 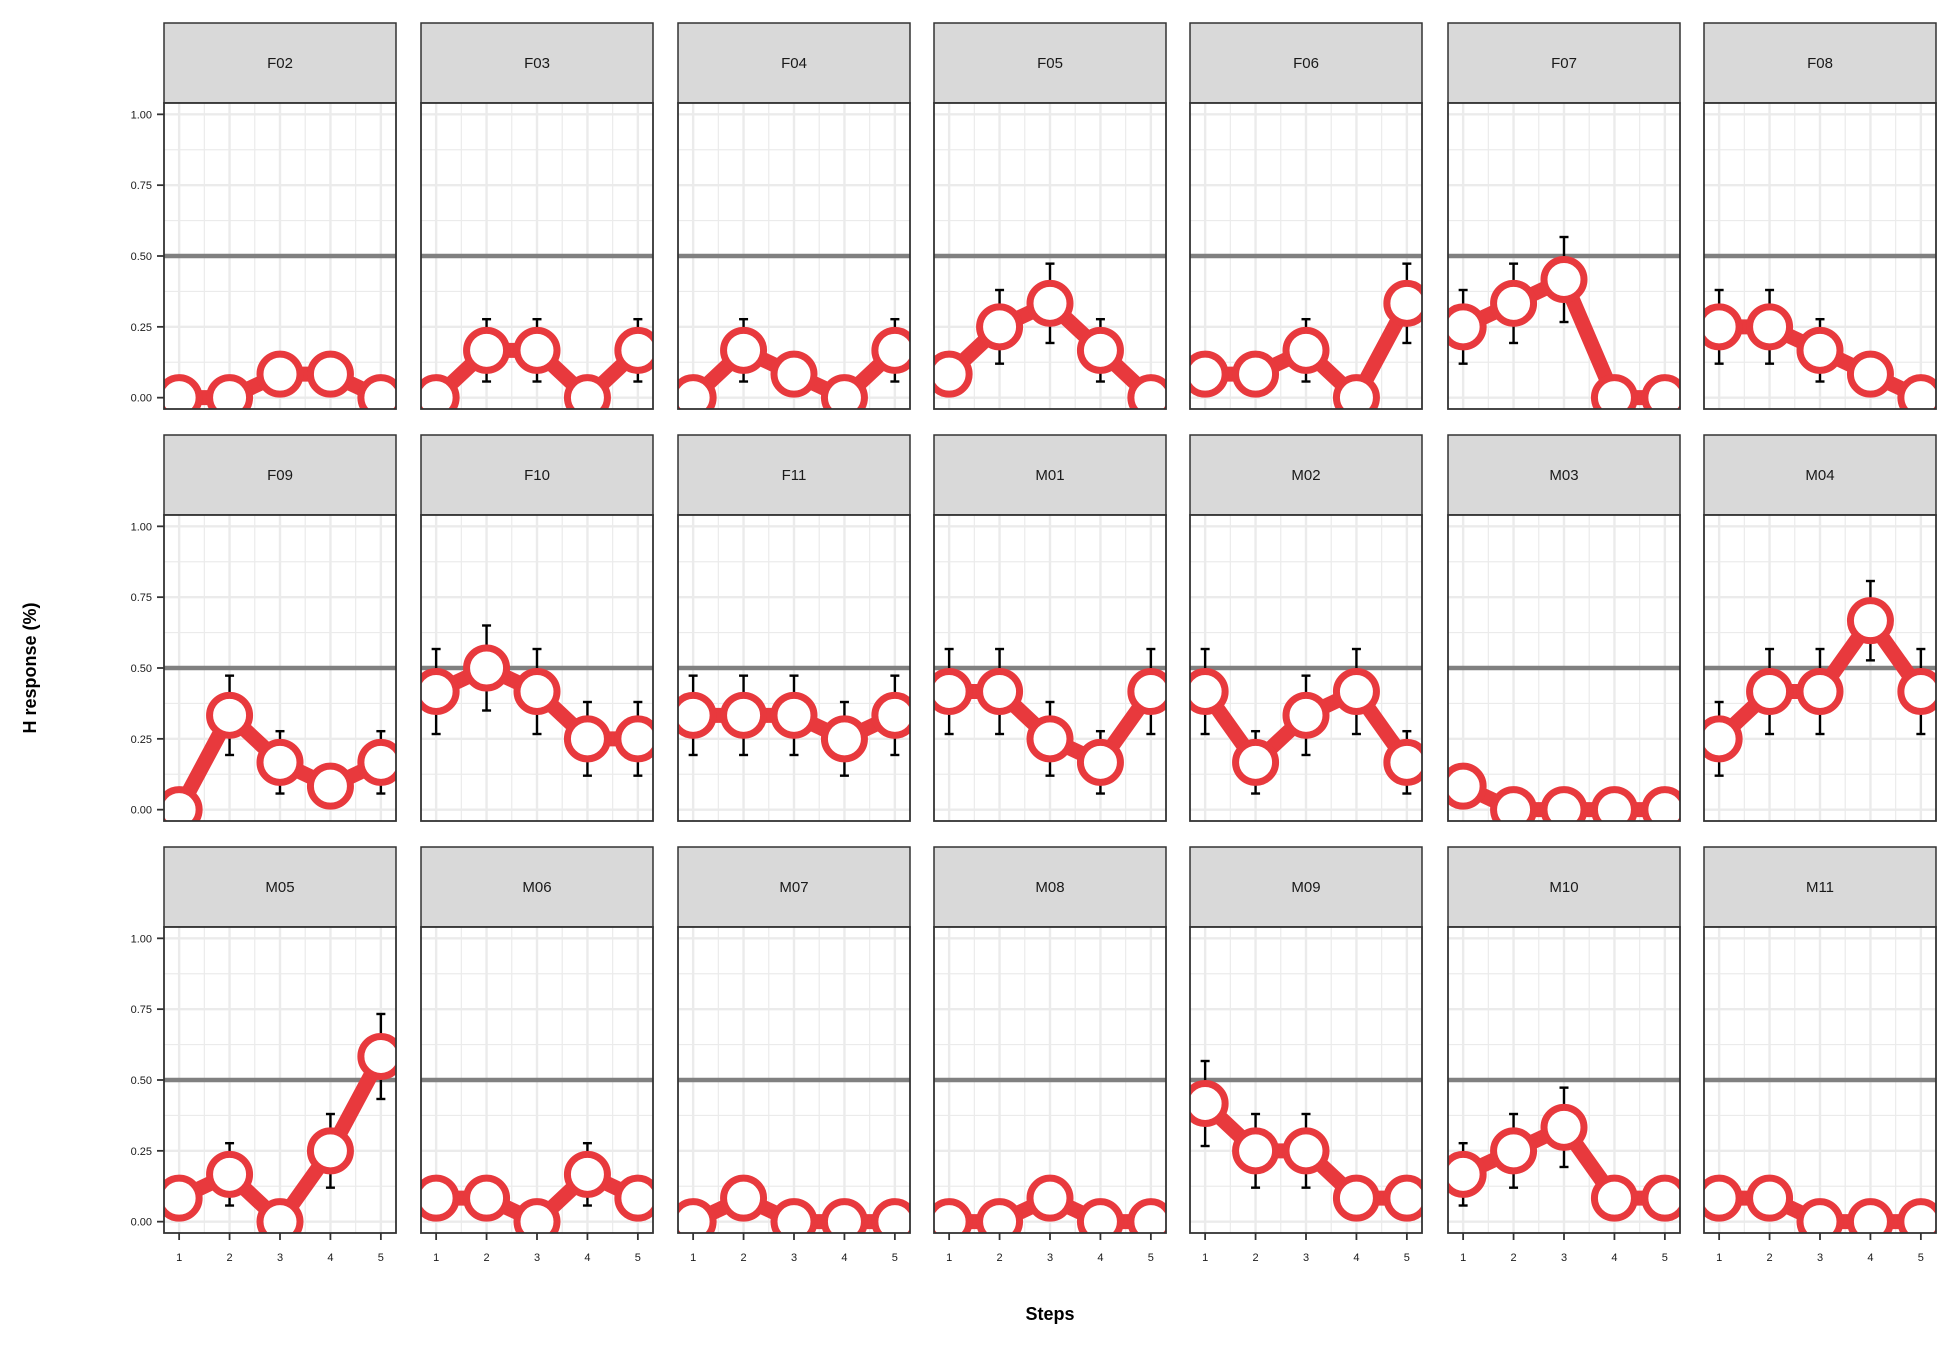 I want to click on strip-label: M03, so click(x=1563, y=475).